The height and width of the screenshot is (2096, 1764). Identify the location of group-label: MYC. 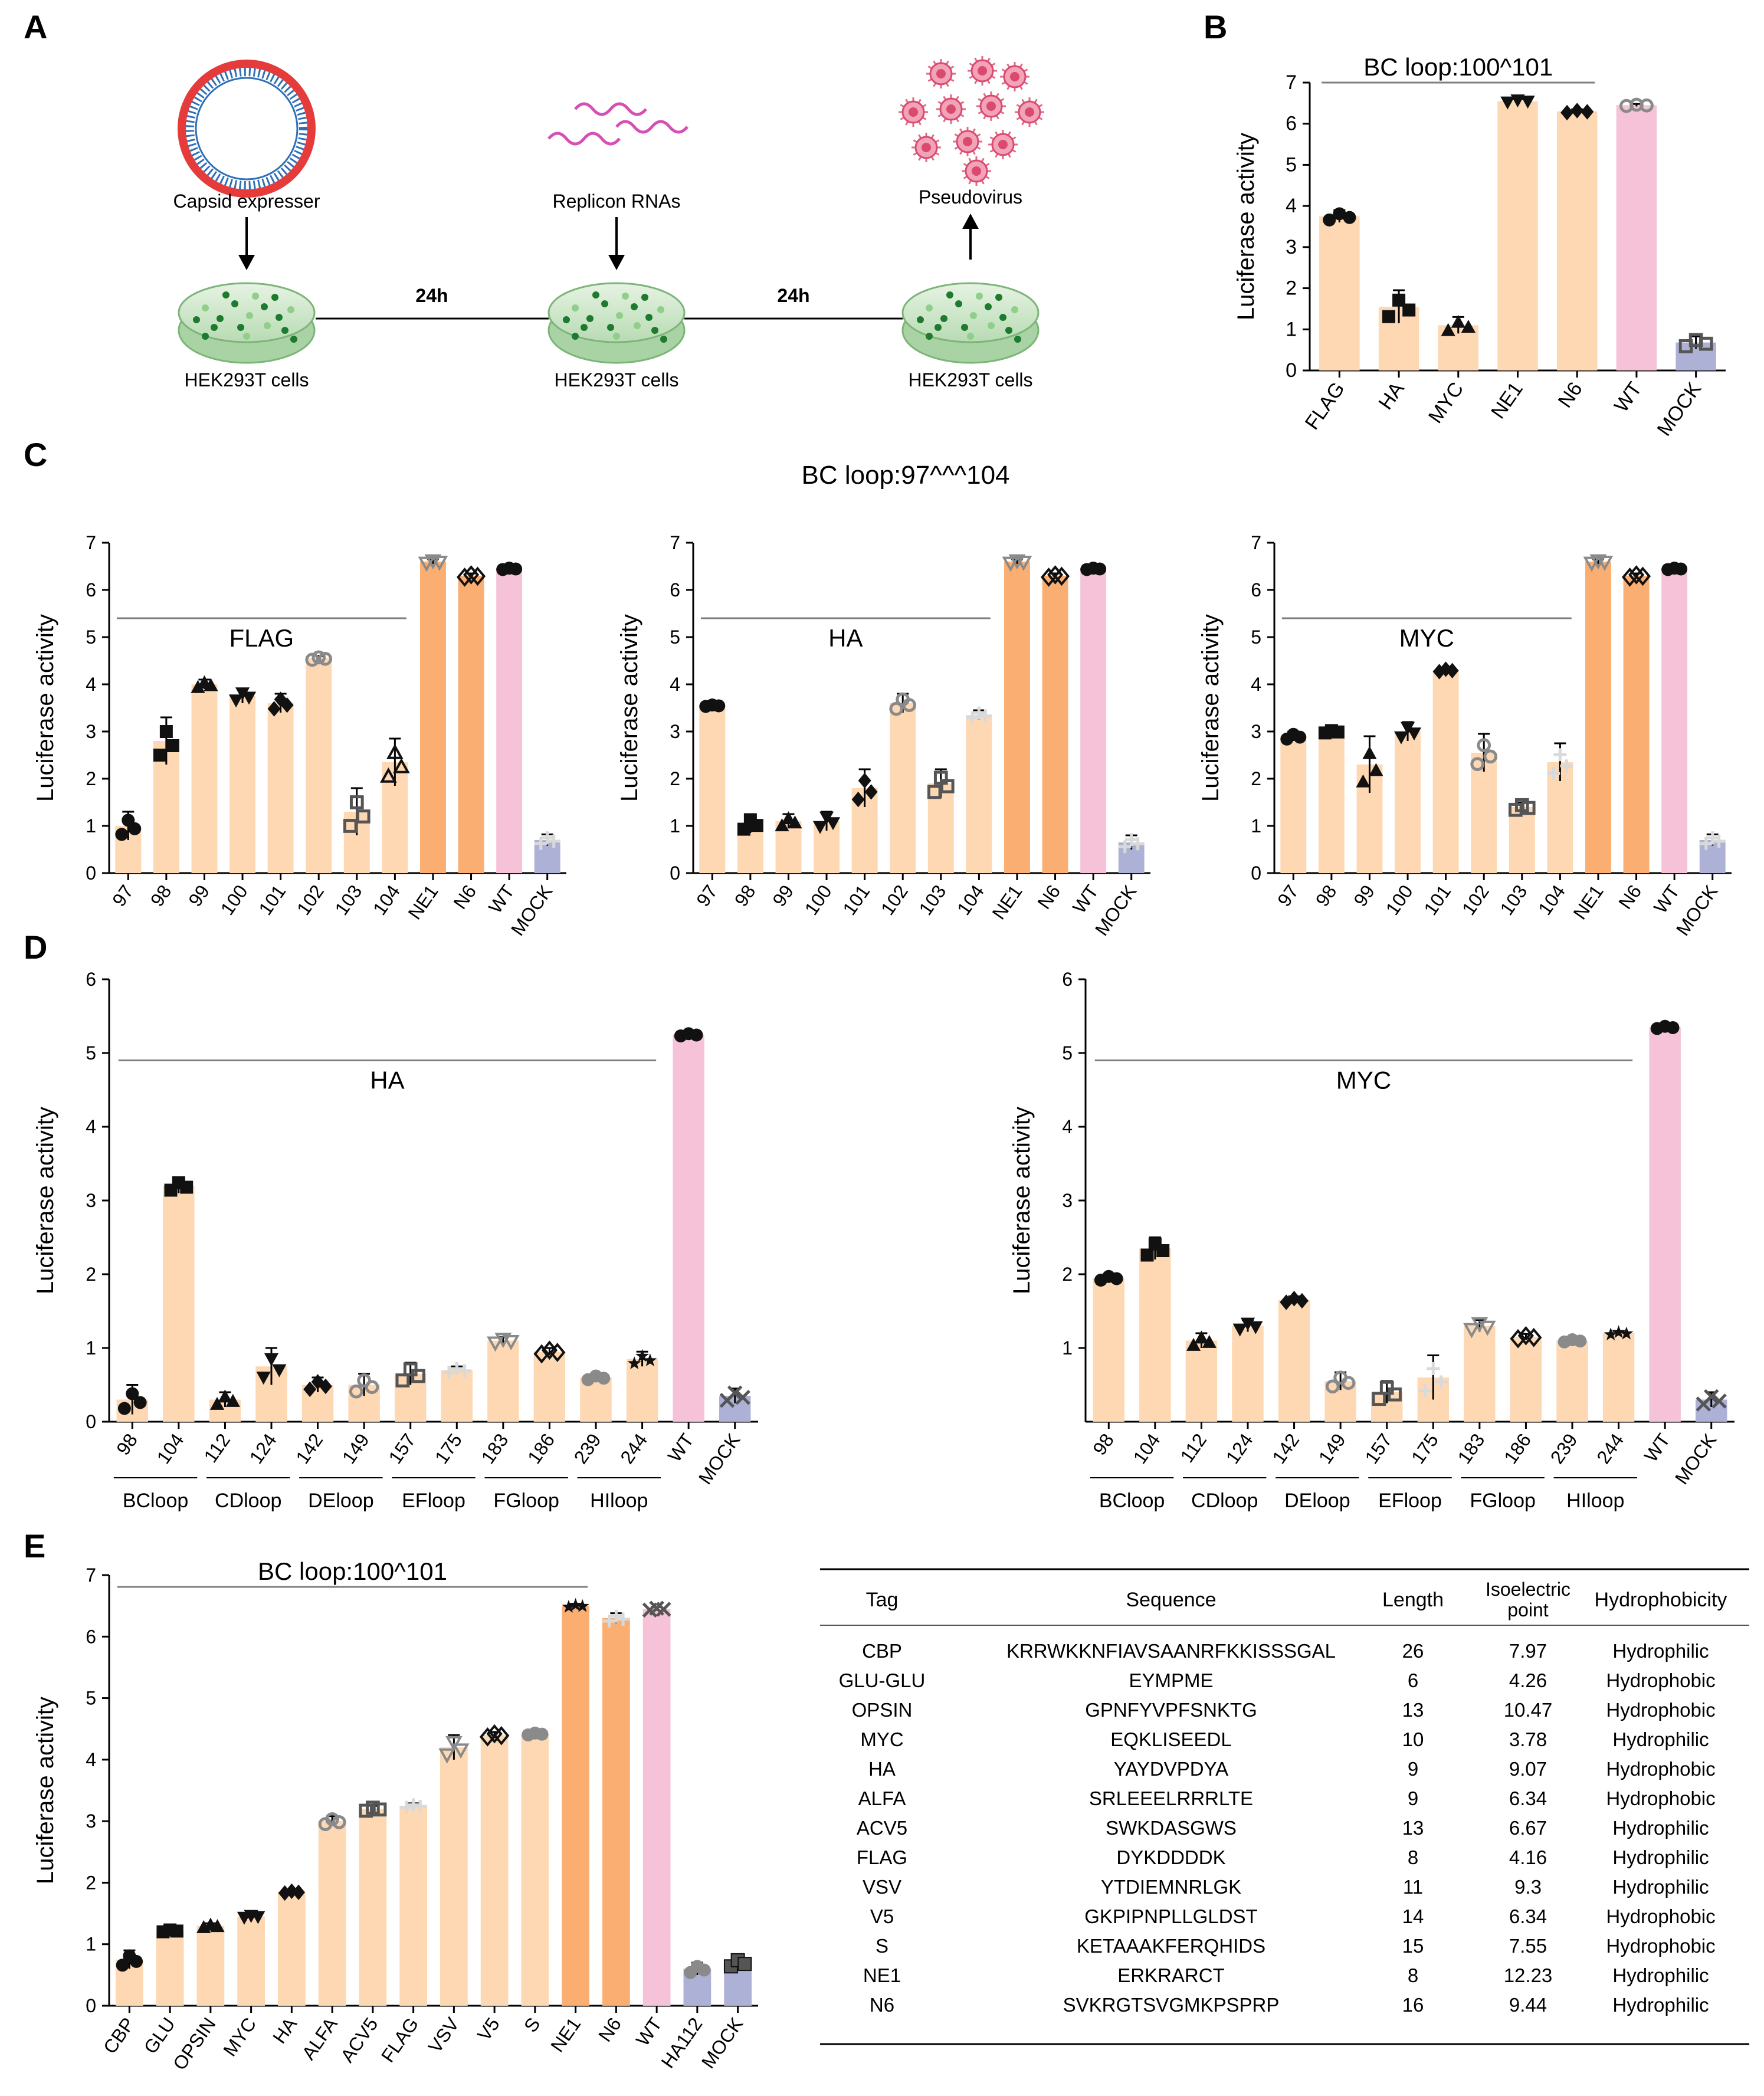
(1363, 1080).